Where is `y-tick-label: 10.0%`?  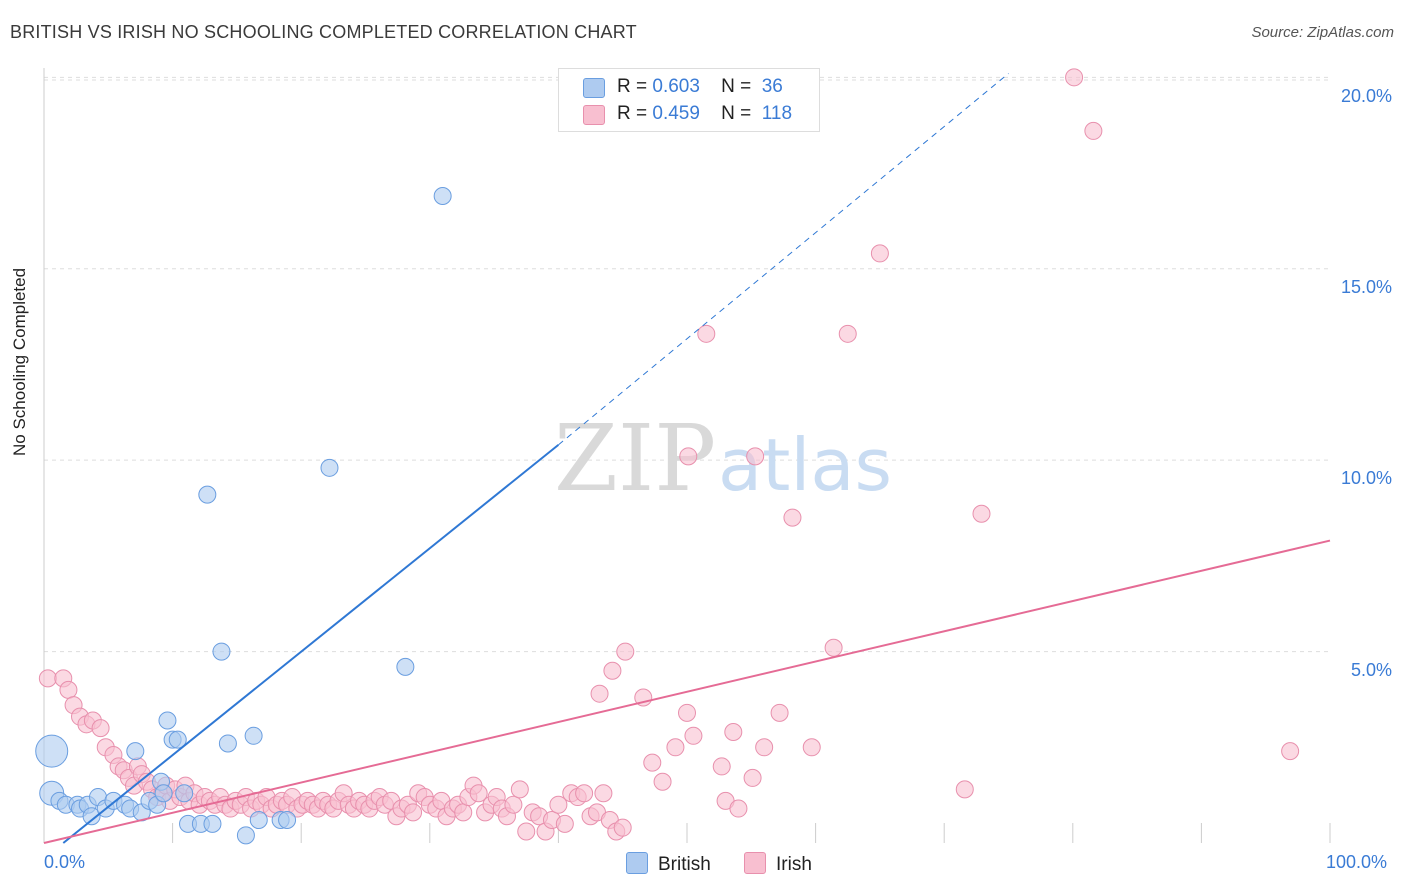 y-tick-label: 10.0% is located at coordinates (1366, 478).